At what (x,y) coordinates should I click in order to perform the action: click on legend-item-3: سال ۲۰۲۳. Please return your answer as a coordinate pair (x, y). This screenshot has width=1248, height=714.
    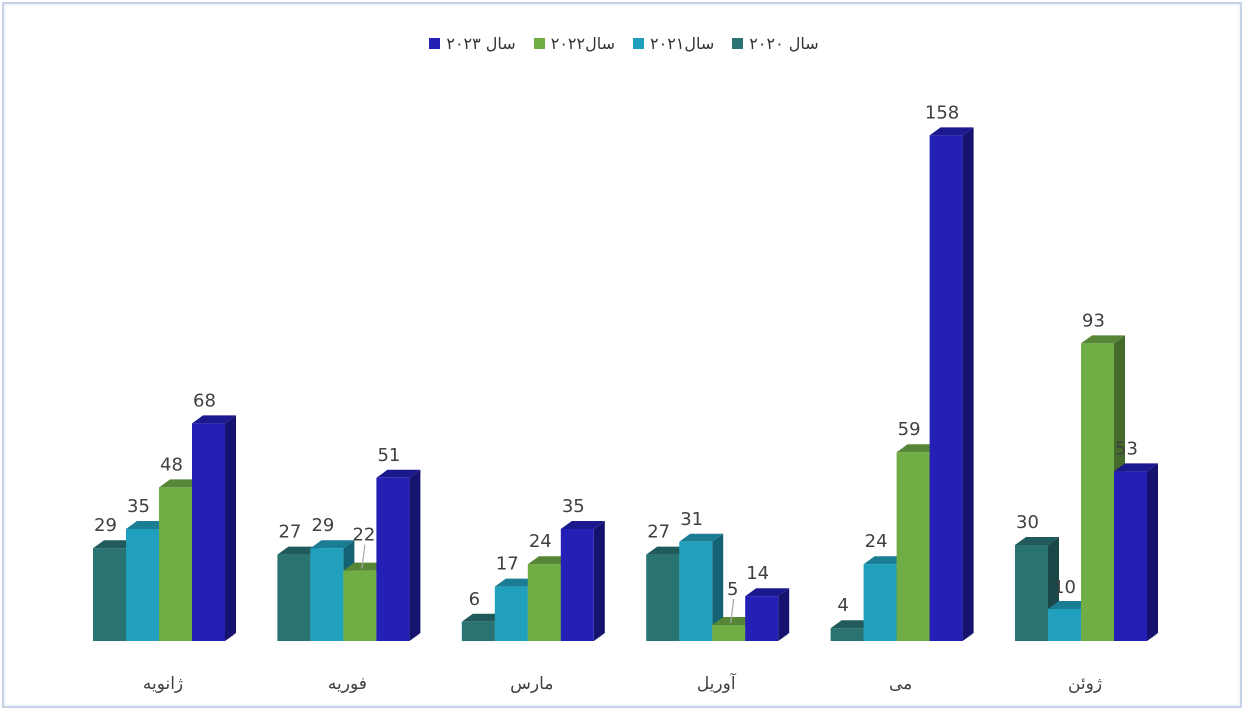
    Looking at the image, I should click on (472, 43).